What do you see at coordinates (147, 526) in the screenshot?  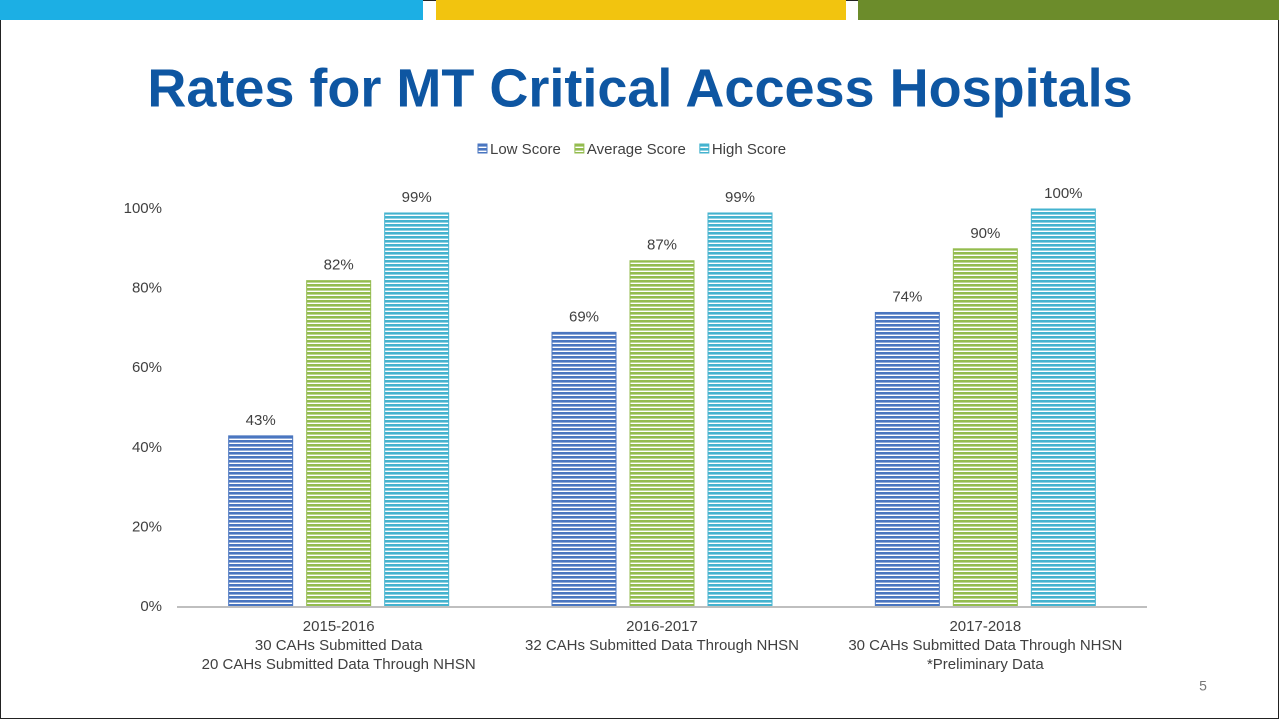 I see `y-tick-label: 20%` at bounding box center [147, 526].